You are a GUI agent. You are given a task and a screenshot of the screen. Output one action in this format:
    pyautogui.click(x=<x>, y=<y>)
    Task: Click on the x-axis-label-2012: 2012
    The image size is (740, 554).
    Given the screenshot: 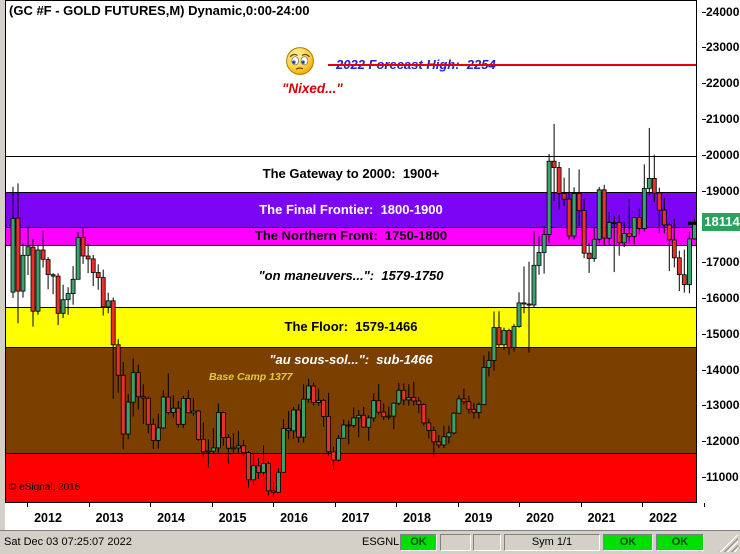 What is the action you would take?
    pyautogui.click(x=48, y=518)
    